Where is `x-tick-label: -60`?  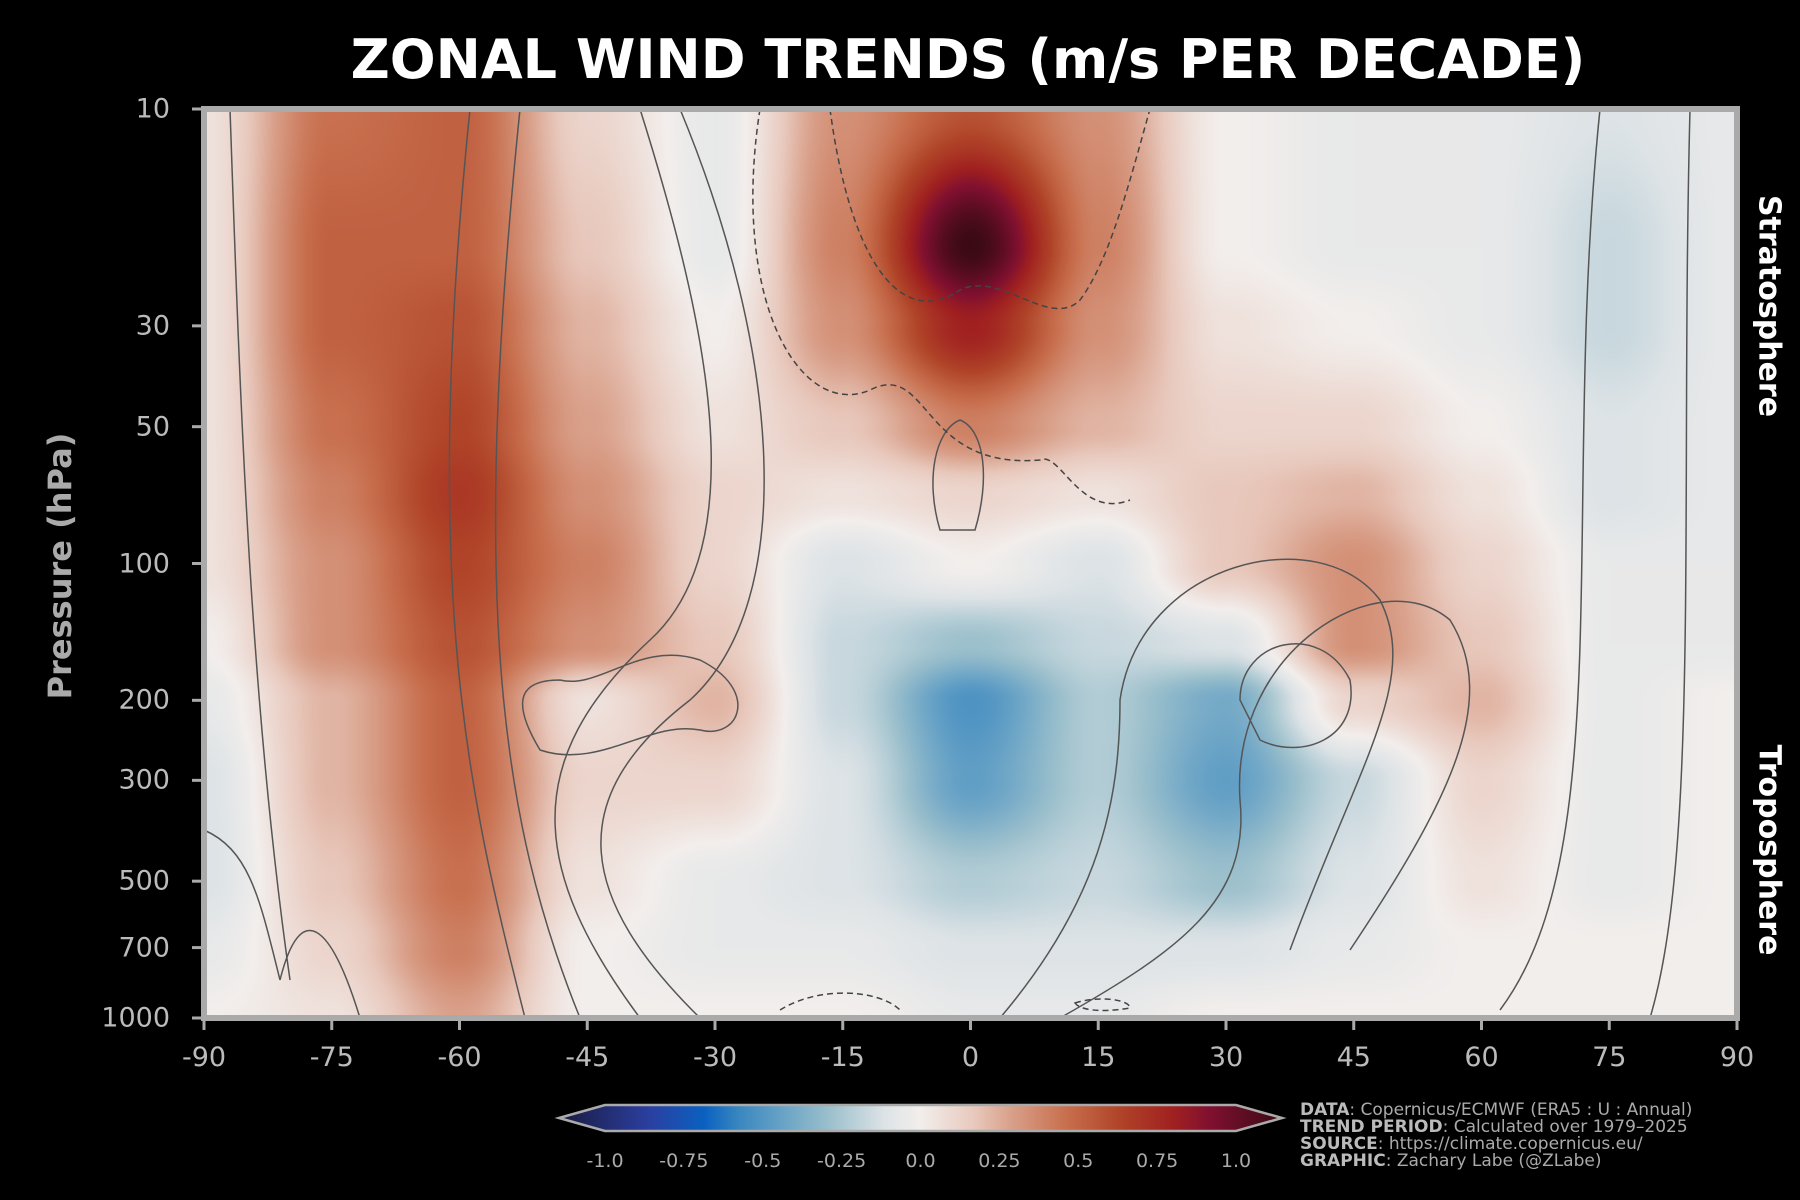 x-tick-label: -60 is located at coordinates (459, 1057).